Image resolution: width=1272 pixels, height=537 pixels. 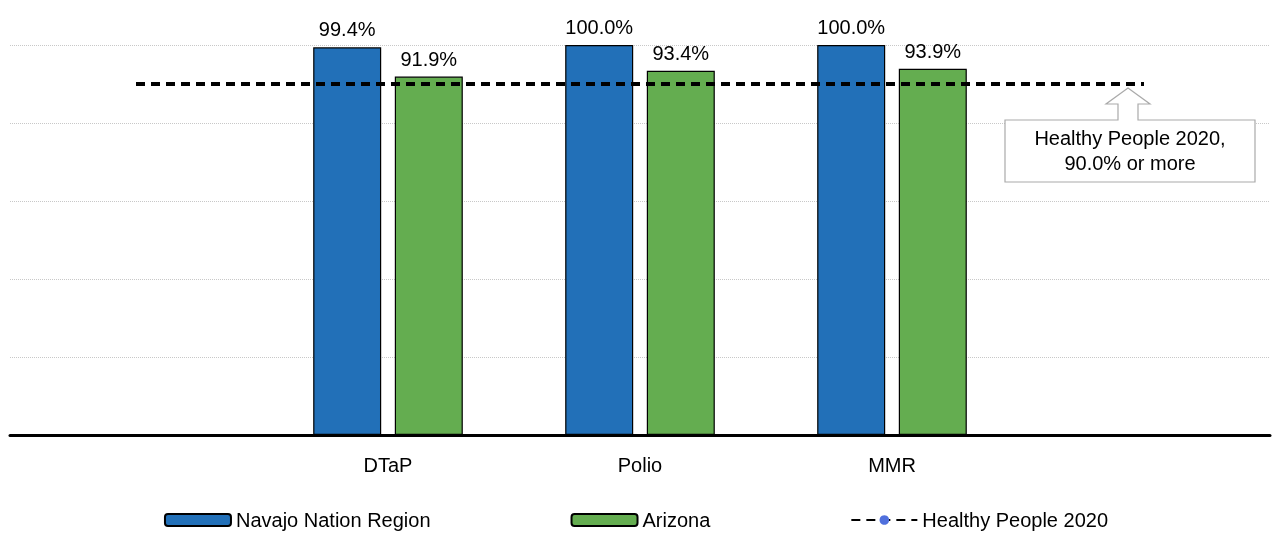 What do you see at coordinates (681, 52) in the screenshot?
I see `data-label: 93.4%` at bounding box center [681, 52].